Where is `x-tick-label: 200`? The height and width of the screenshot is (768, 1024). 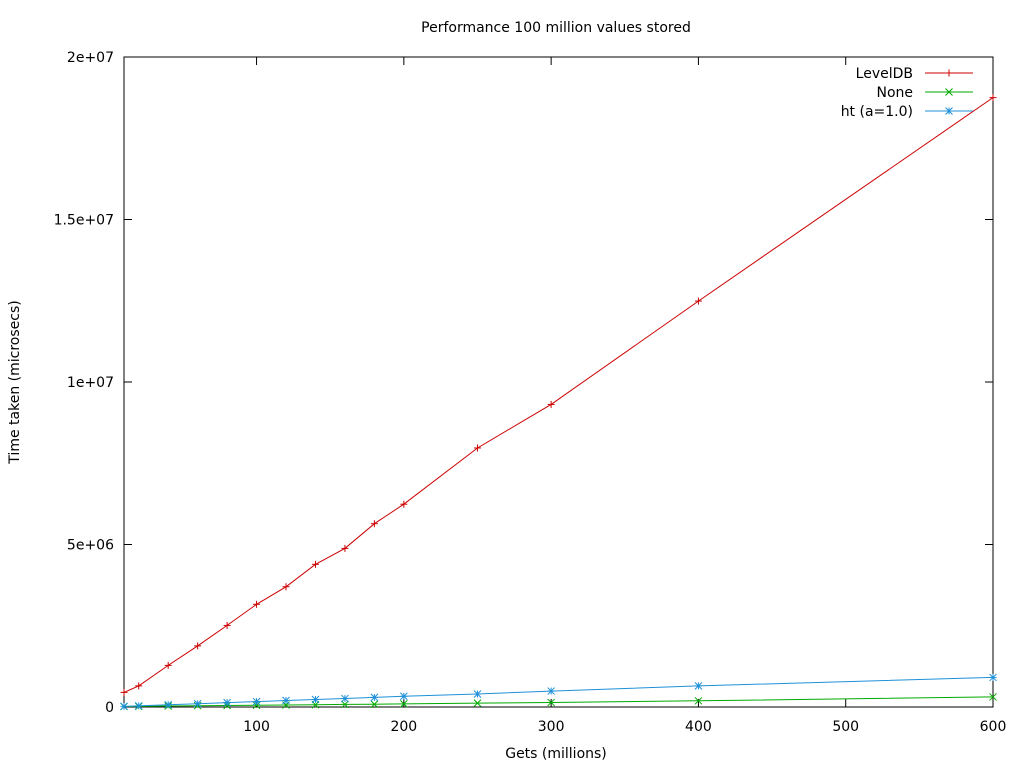 x-tick-label: 200 is located at coordinates (403, 727).